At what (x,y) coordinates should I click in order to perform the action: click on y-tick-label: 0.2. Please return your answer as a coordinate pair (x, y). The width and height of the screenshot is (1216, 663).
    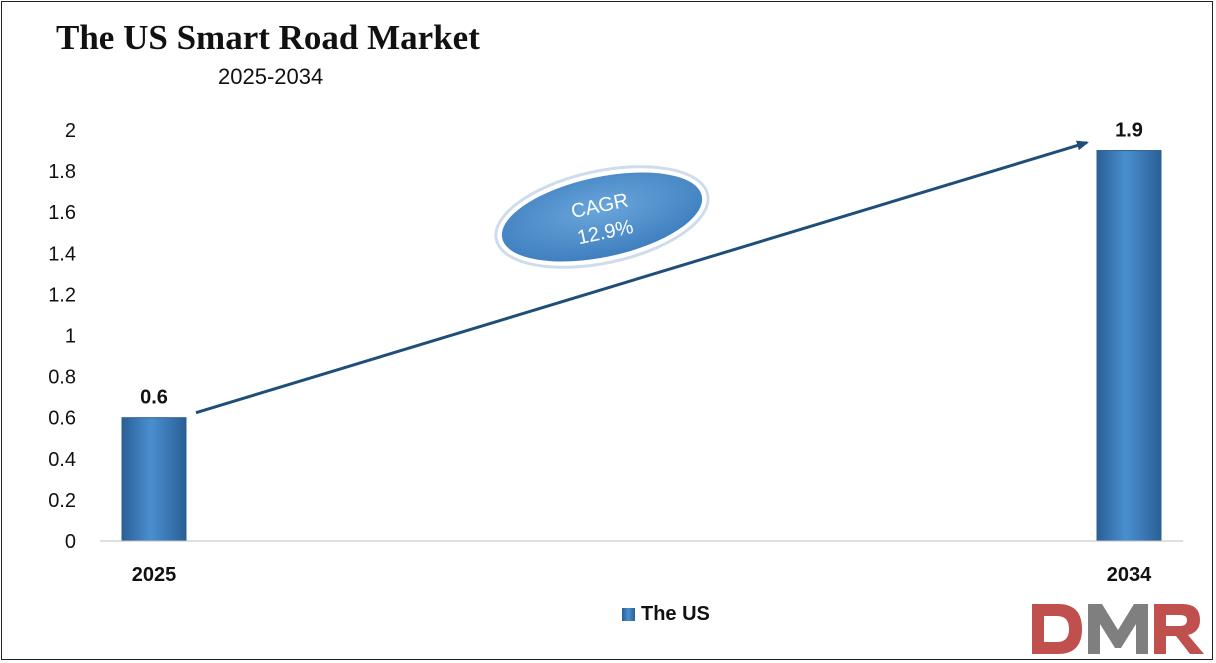
    Looking at the image, I should click on (62, 501).